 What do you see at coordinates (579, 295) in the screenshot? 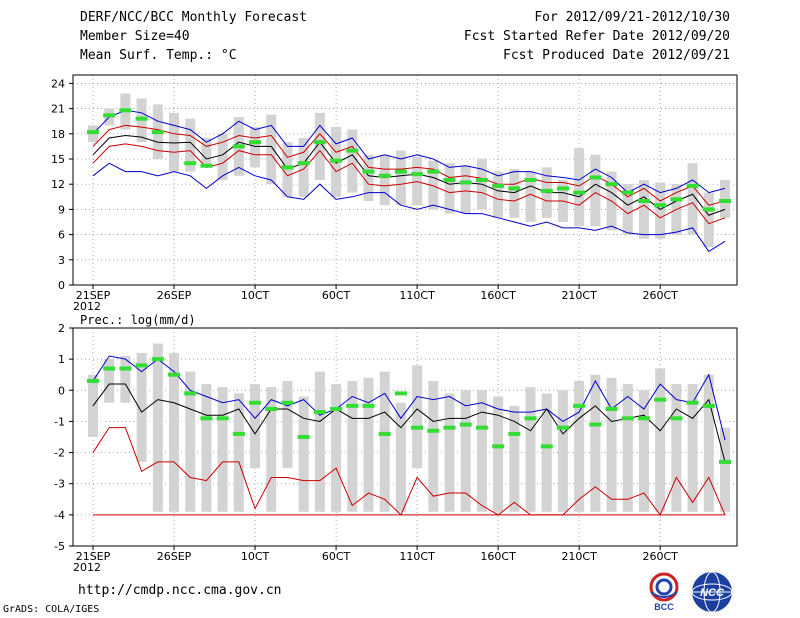
I see `x-tick-label: 210CT` at bounding box center [579, 295].